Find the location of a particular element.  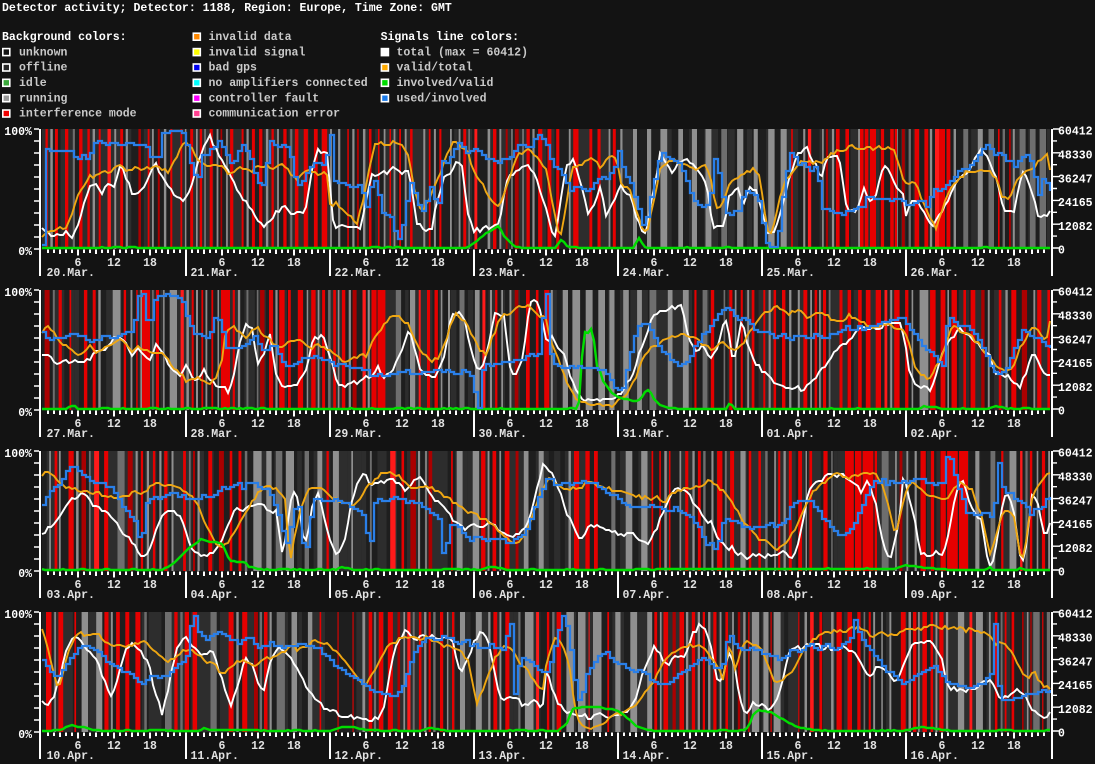

svg-text: 05.Apr. is located at coordinates (359, 595).